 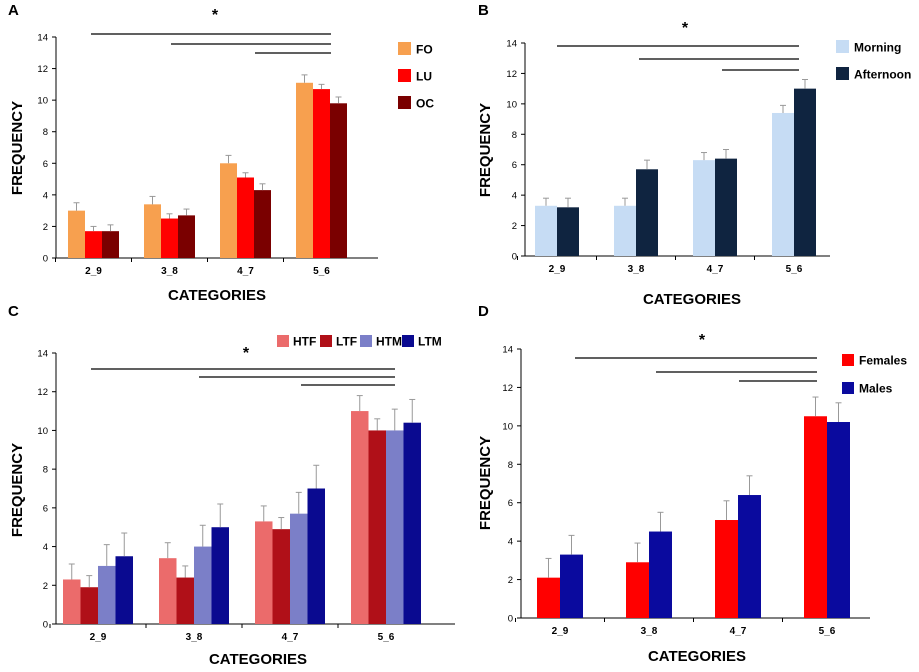 What do you see at coordinates (873, 61) in the screenshot?
I see `legend: Morning Afternoon` at bounding box center [873, 61].